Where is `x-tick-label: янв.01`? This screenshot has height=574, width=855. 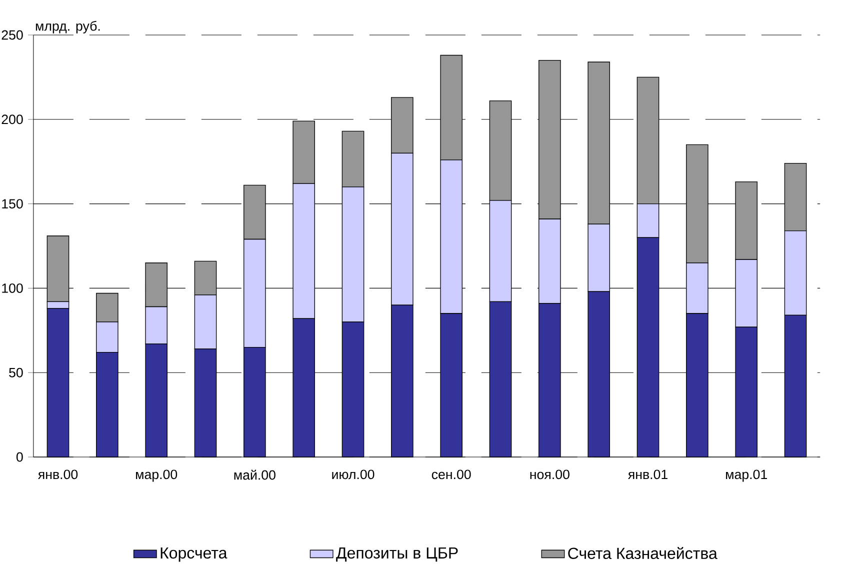 x-tick-label: янв.01 is located at coordinates (648, 475).